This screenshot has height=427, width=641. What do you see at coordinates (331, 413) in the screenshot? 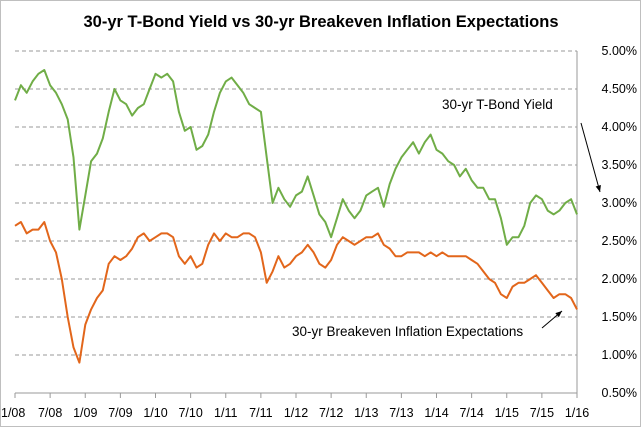
I see `x-tick-label: 7/12` at bounding box center [331, 413].